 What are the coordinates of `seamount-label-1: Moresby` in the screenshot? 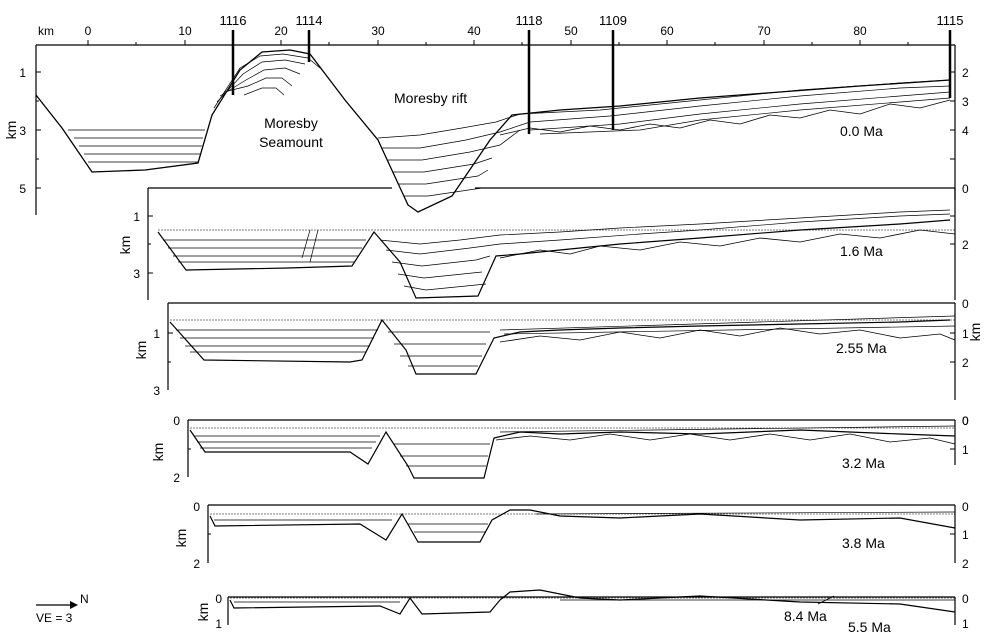 It's located at (291, 123).